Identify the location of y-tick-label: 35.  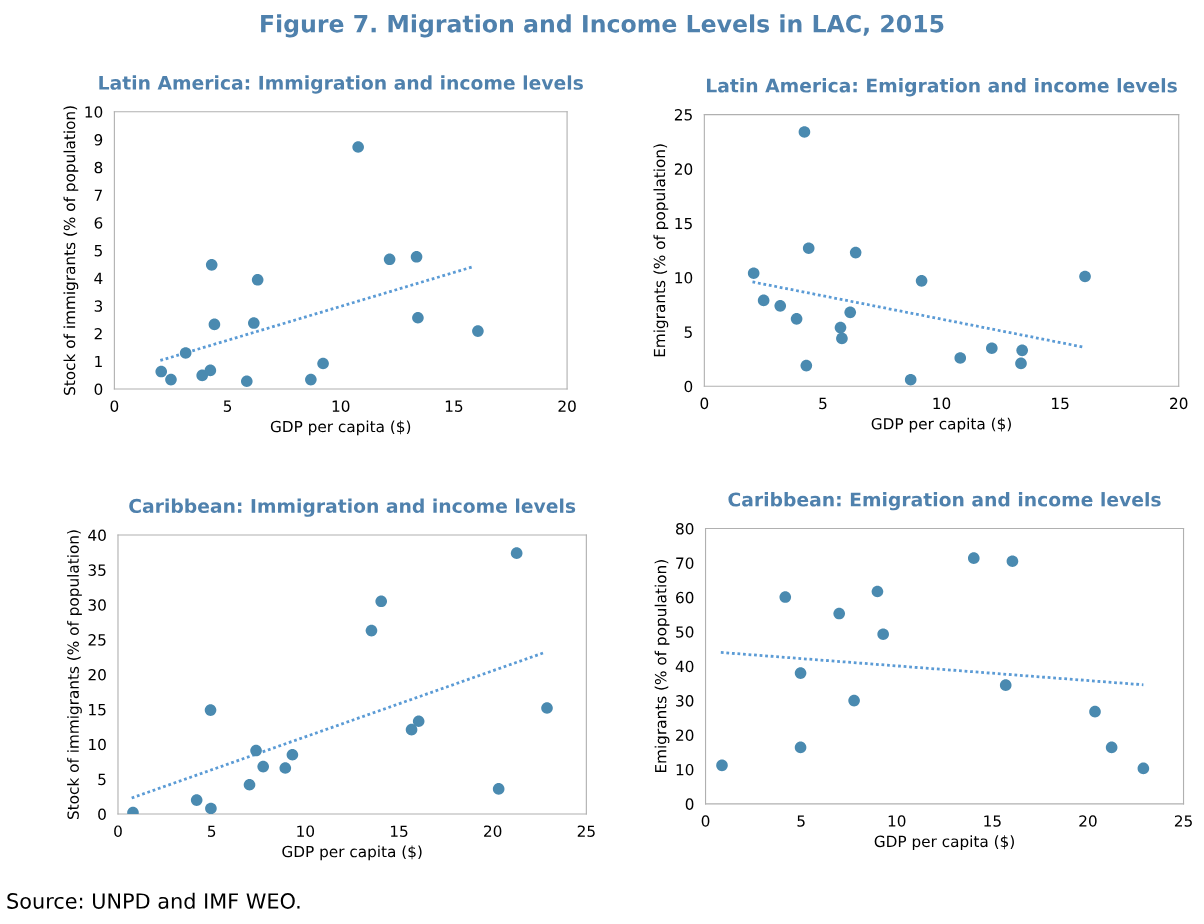
(97, 570).